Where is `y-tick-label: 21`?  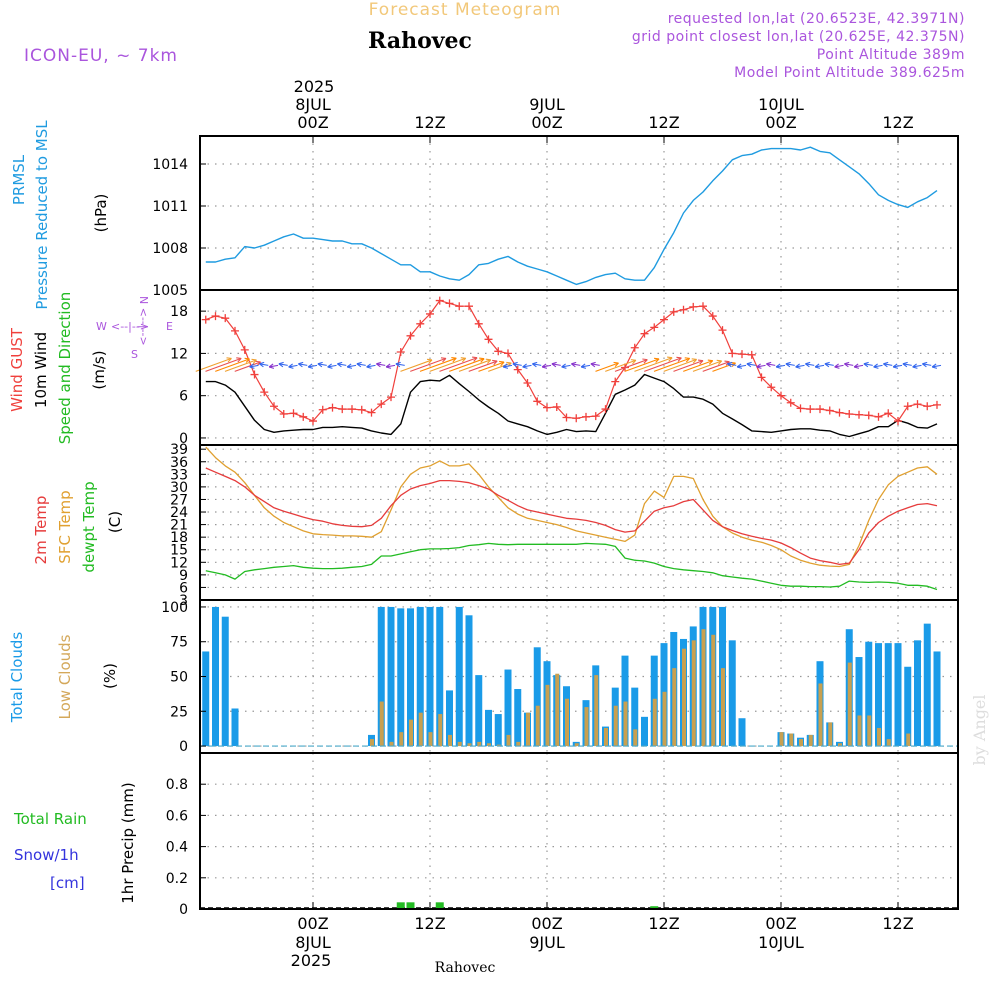 y-tick-label: 21 is located at coordinates (179, 526).